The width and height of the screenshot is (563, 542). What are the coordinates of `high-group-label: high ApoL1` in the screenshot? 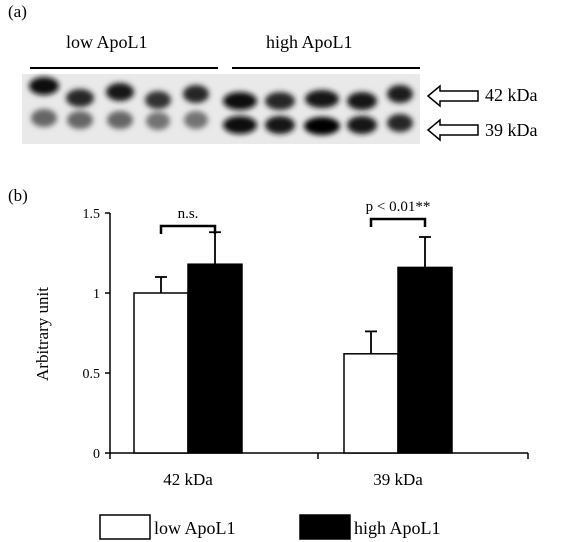 It's located at (309, 42).